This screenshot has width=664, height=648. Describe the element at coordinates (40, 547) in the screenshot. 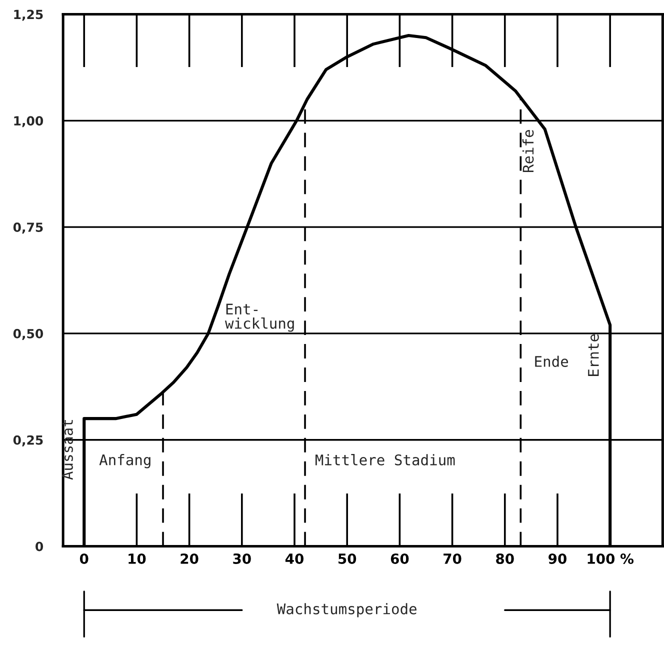

I see `y-tick-label: 0` at that location.